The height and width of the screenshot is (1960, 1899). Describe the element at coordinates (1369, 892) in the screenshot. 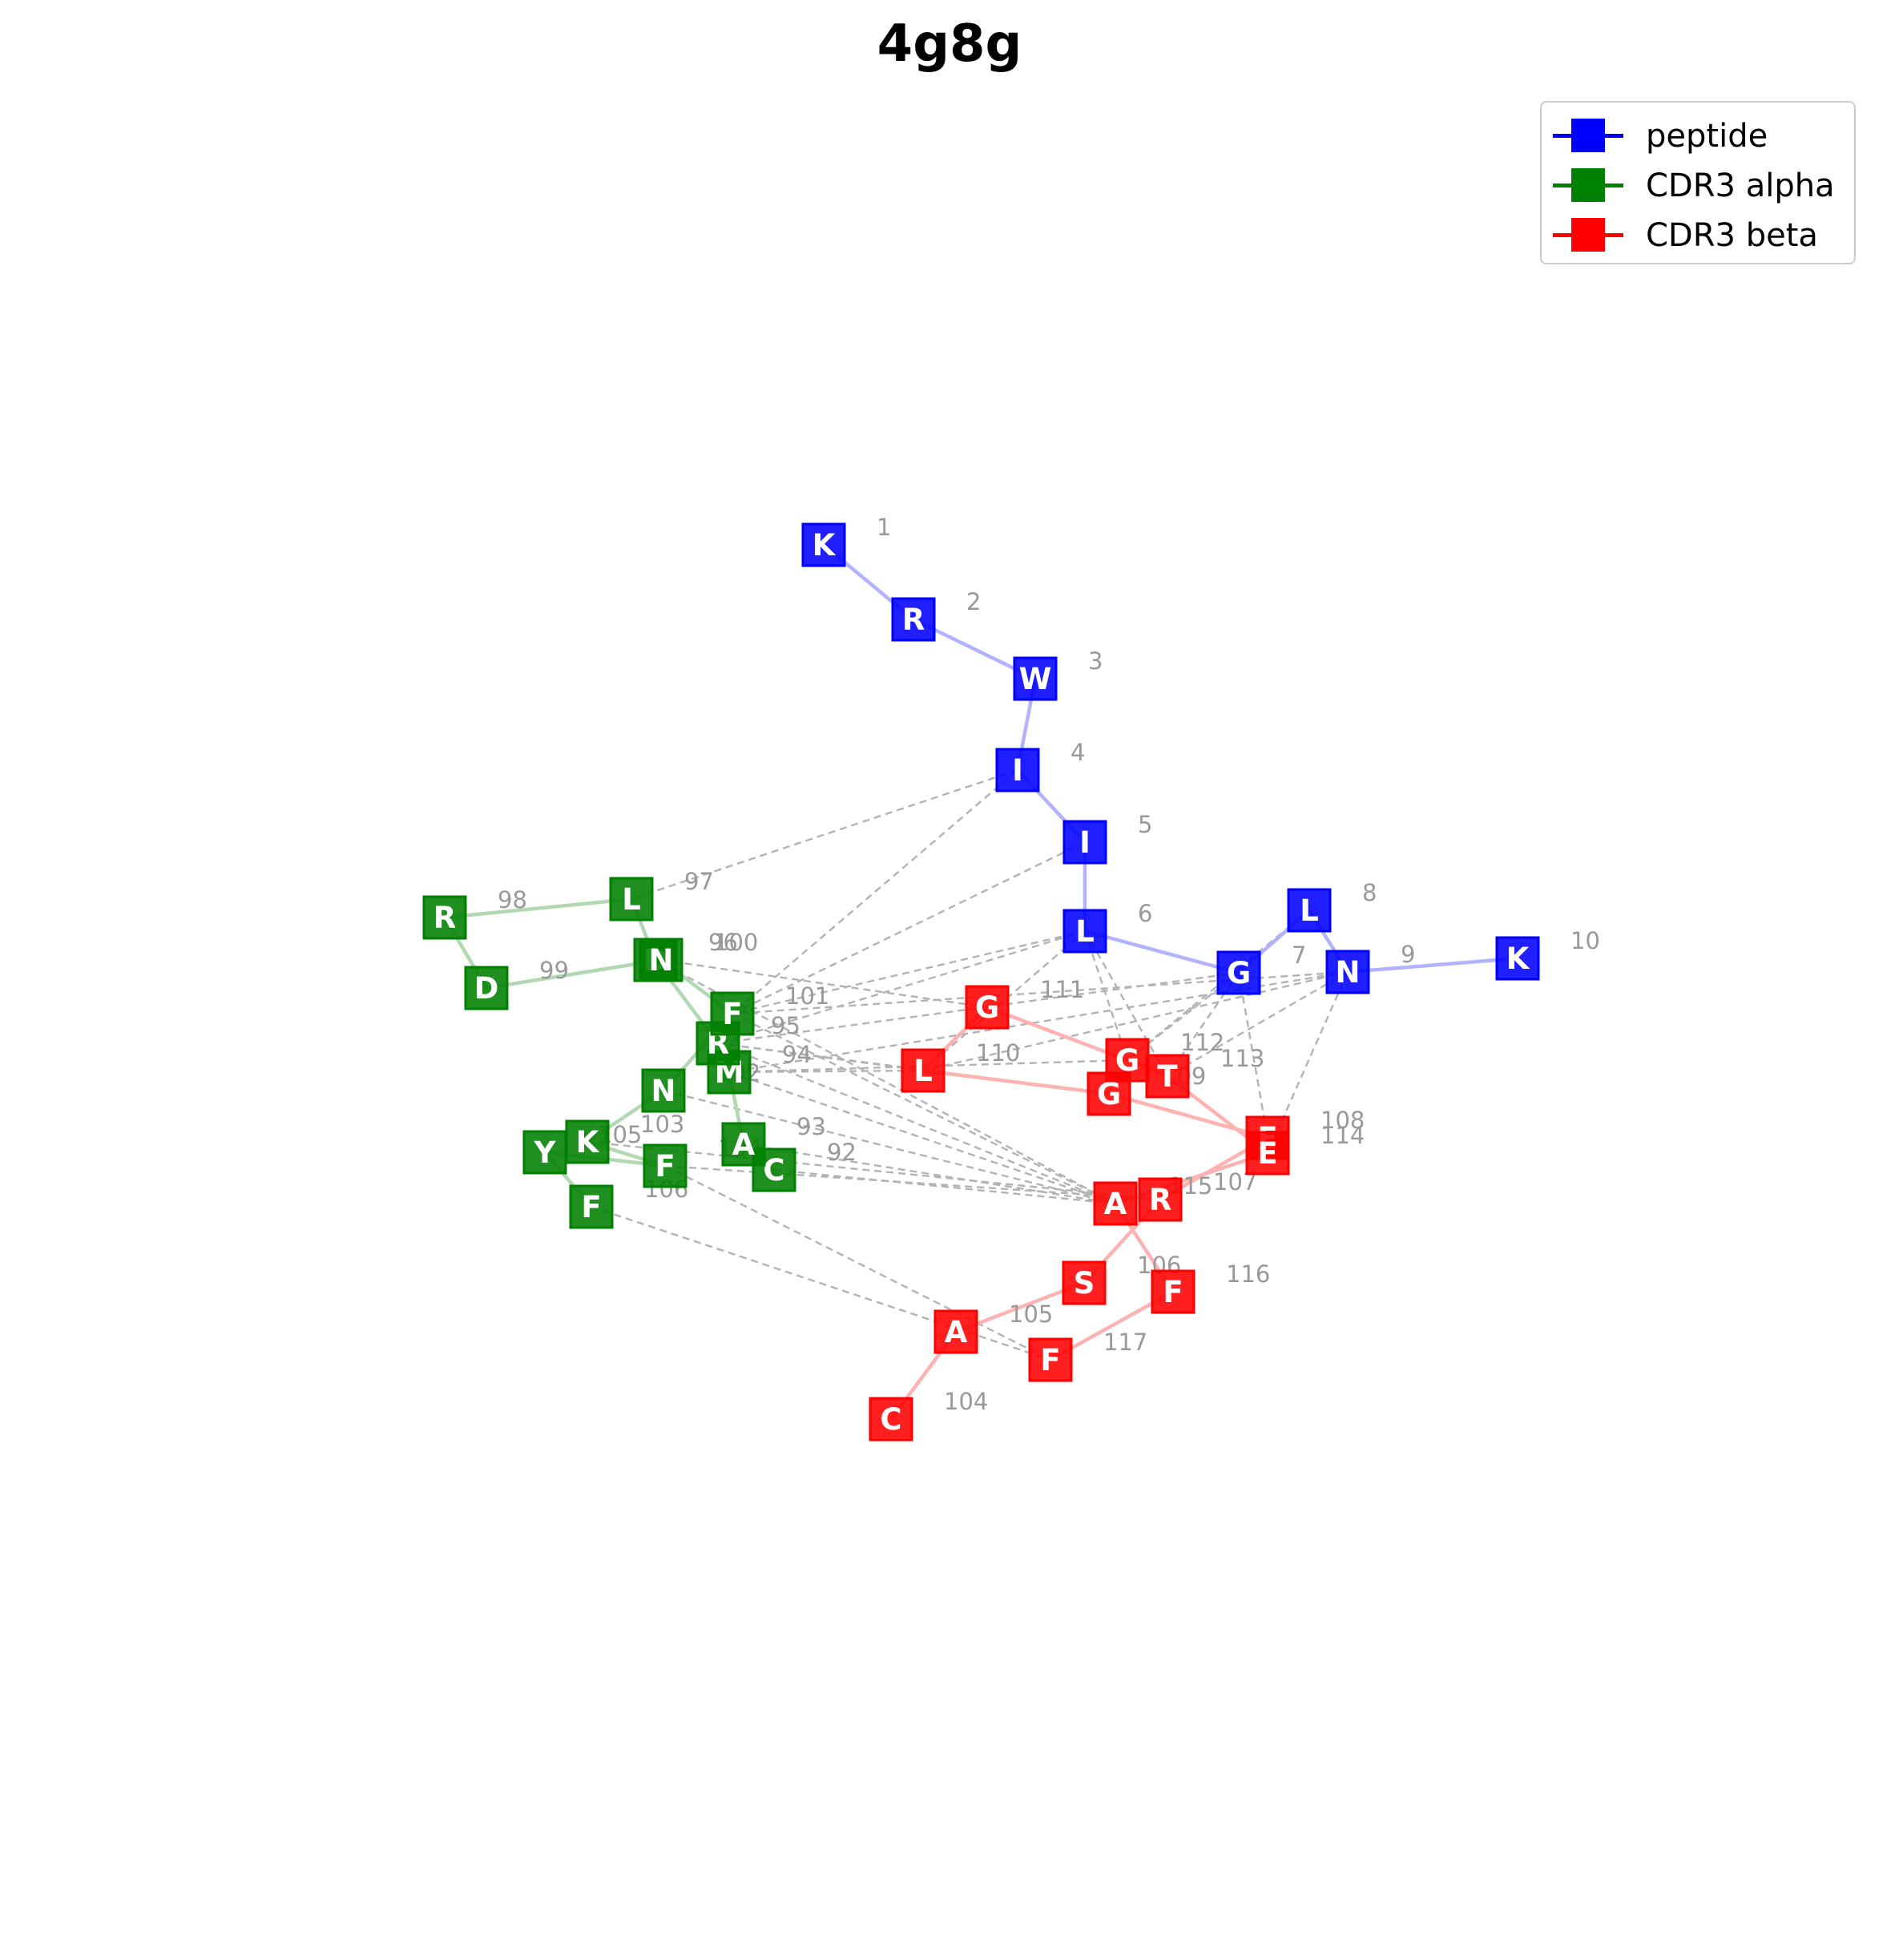

I see `residue-number-p8: 8` at that location.